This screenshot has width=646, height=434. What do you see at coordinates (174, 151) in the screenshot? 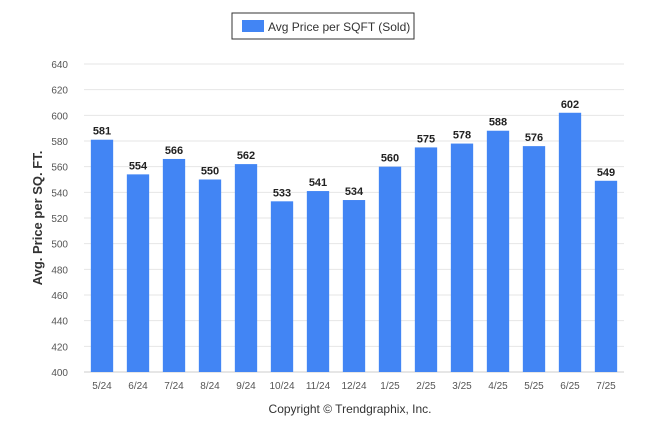
I see `data-label: 566` at bounding box center [174, 151].